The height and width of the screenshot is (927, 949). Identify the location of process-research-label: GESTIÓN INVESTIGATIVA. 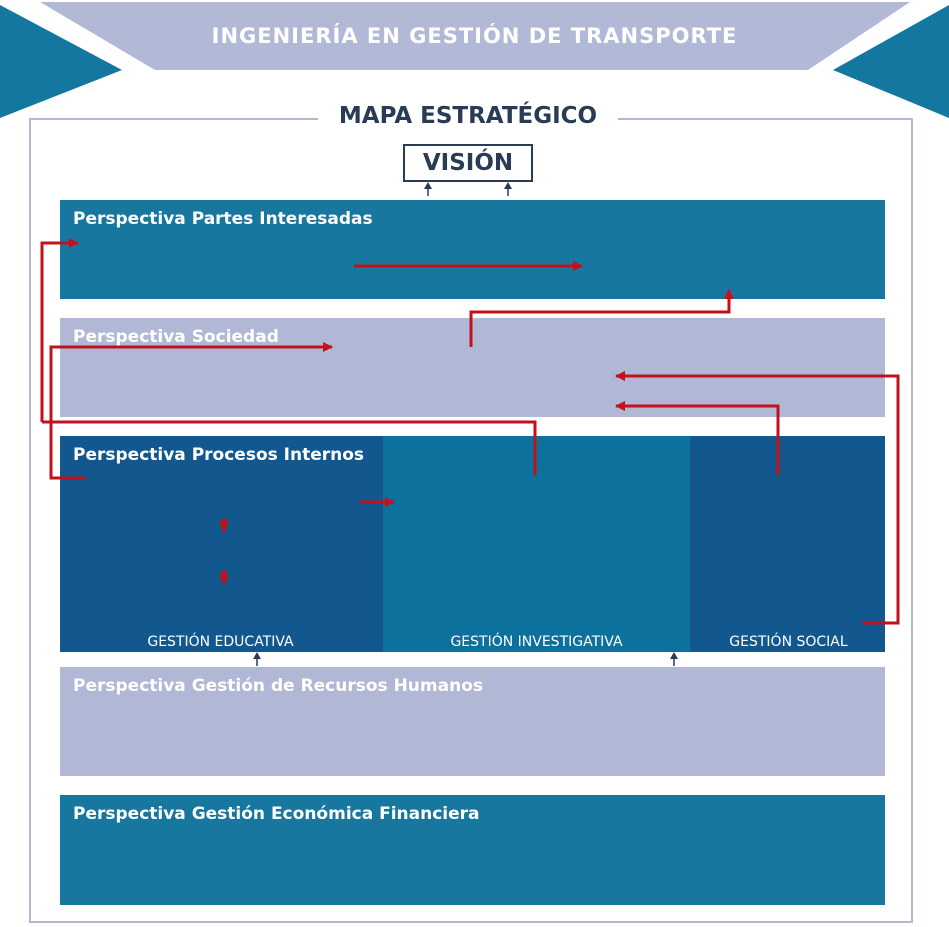
(536, 642).